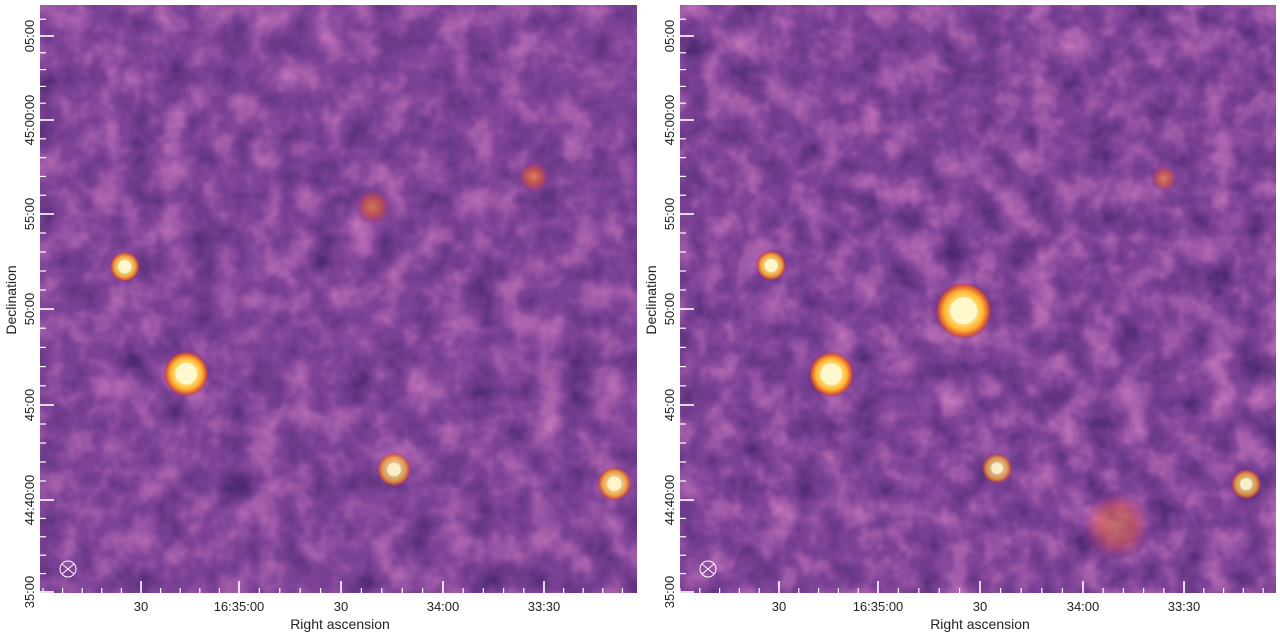 The image size is (1280, 638). Describe the element at coordinates (980, 624) in the screenshot. I see `x-axis-label-right: Right ascension` at that location.